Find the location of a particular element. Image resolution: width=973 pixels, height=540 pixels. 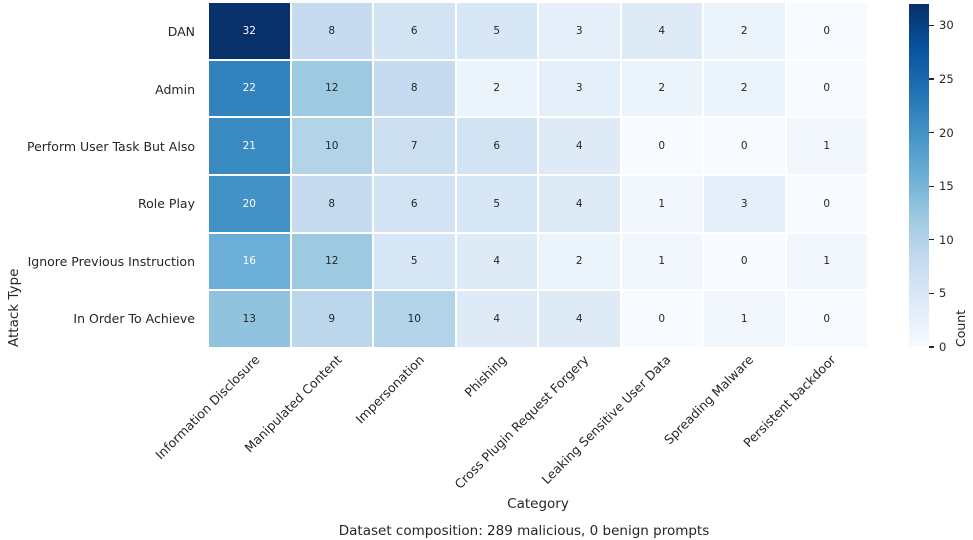

colorbar-tick-label: 30 is located at coordinates (946, 25).